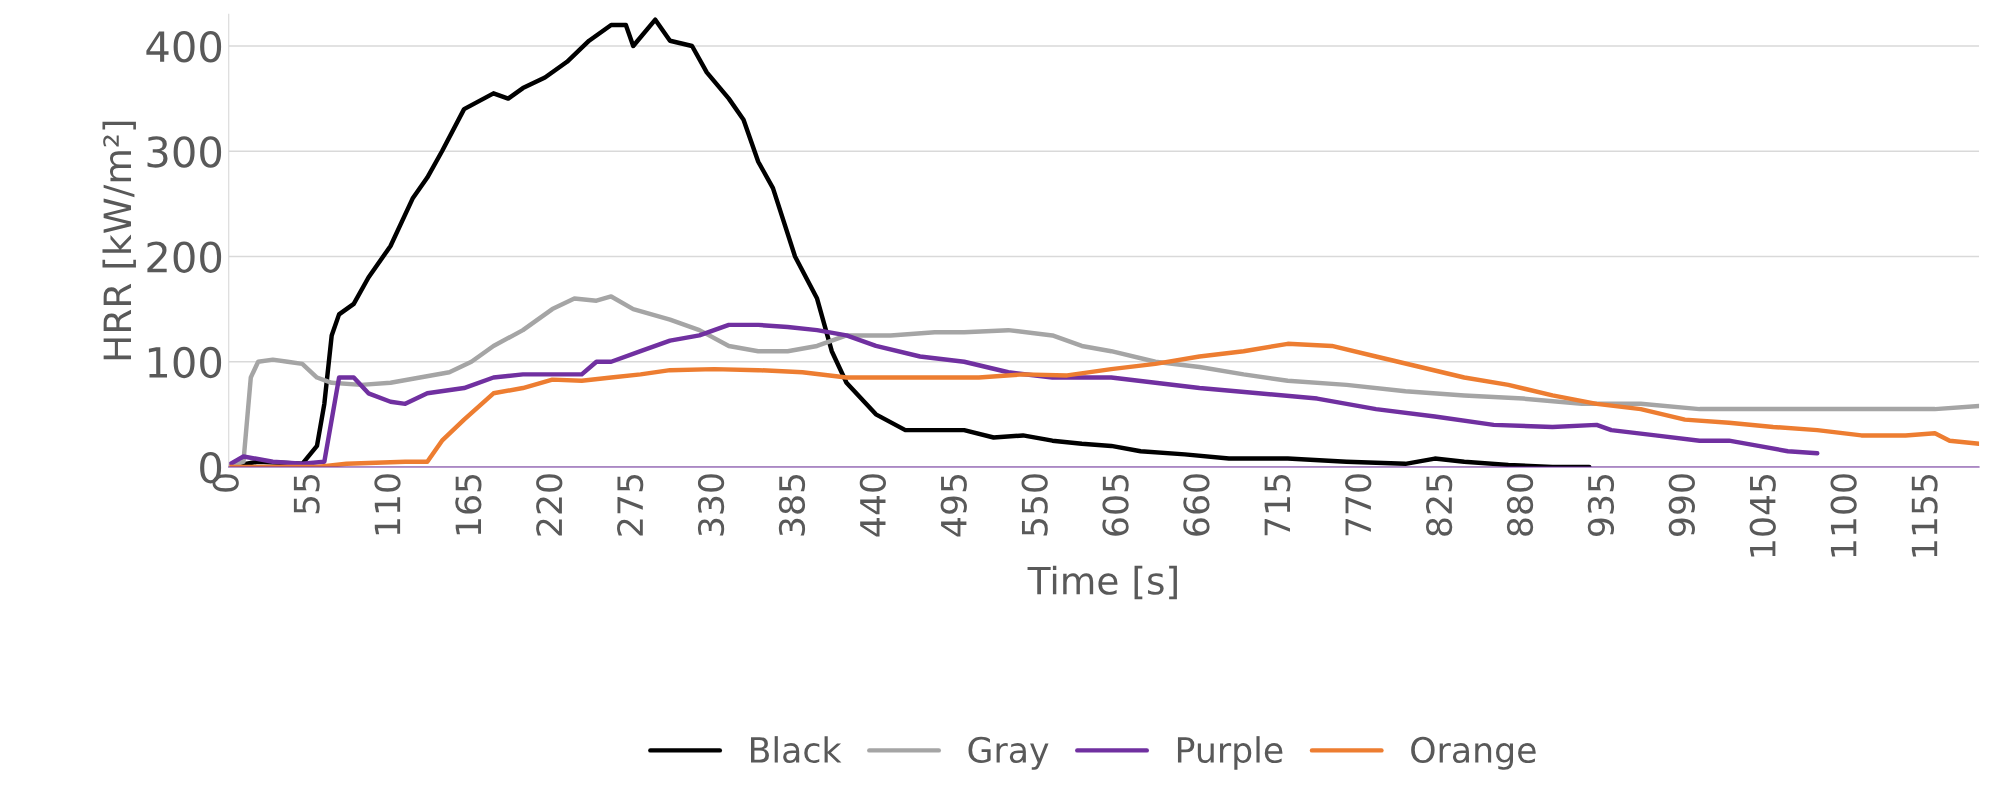 The height and width of the screenshot is (801, 1989). I want to click on x-tick-label: 770, so click(1358, 505).